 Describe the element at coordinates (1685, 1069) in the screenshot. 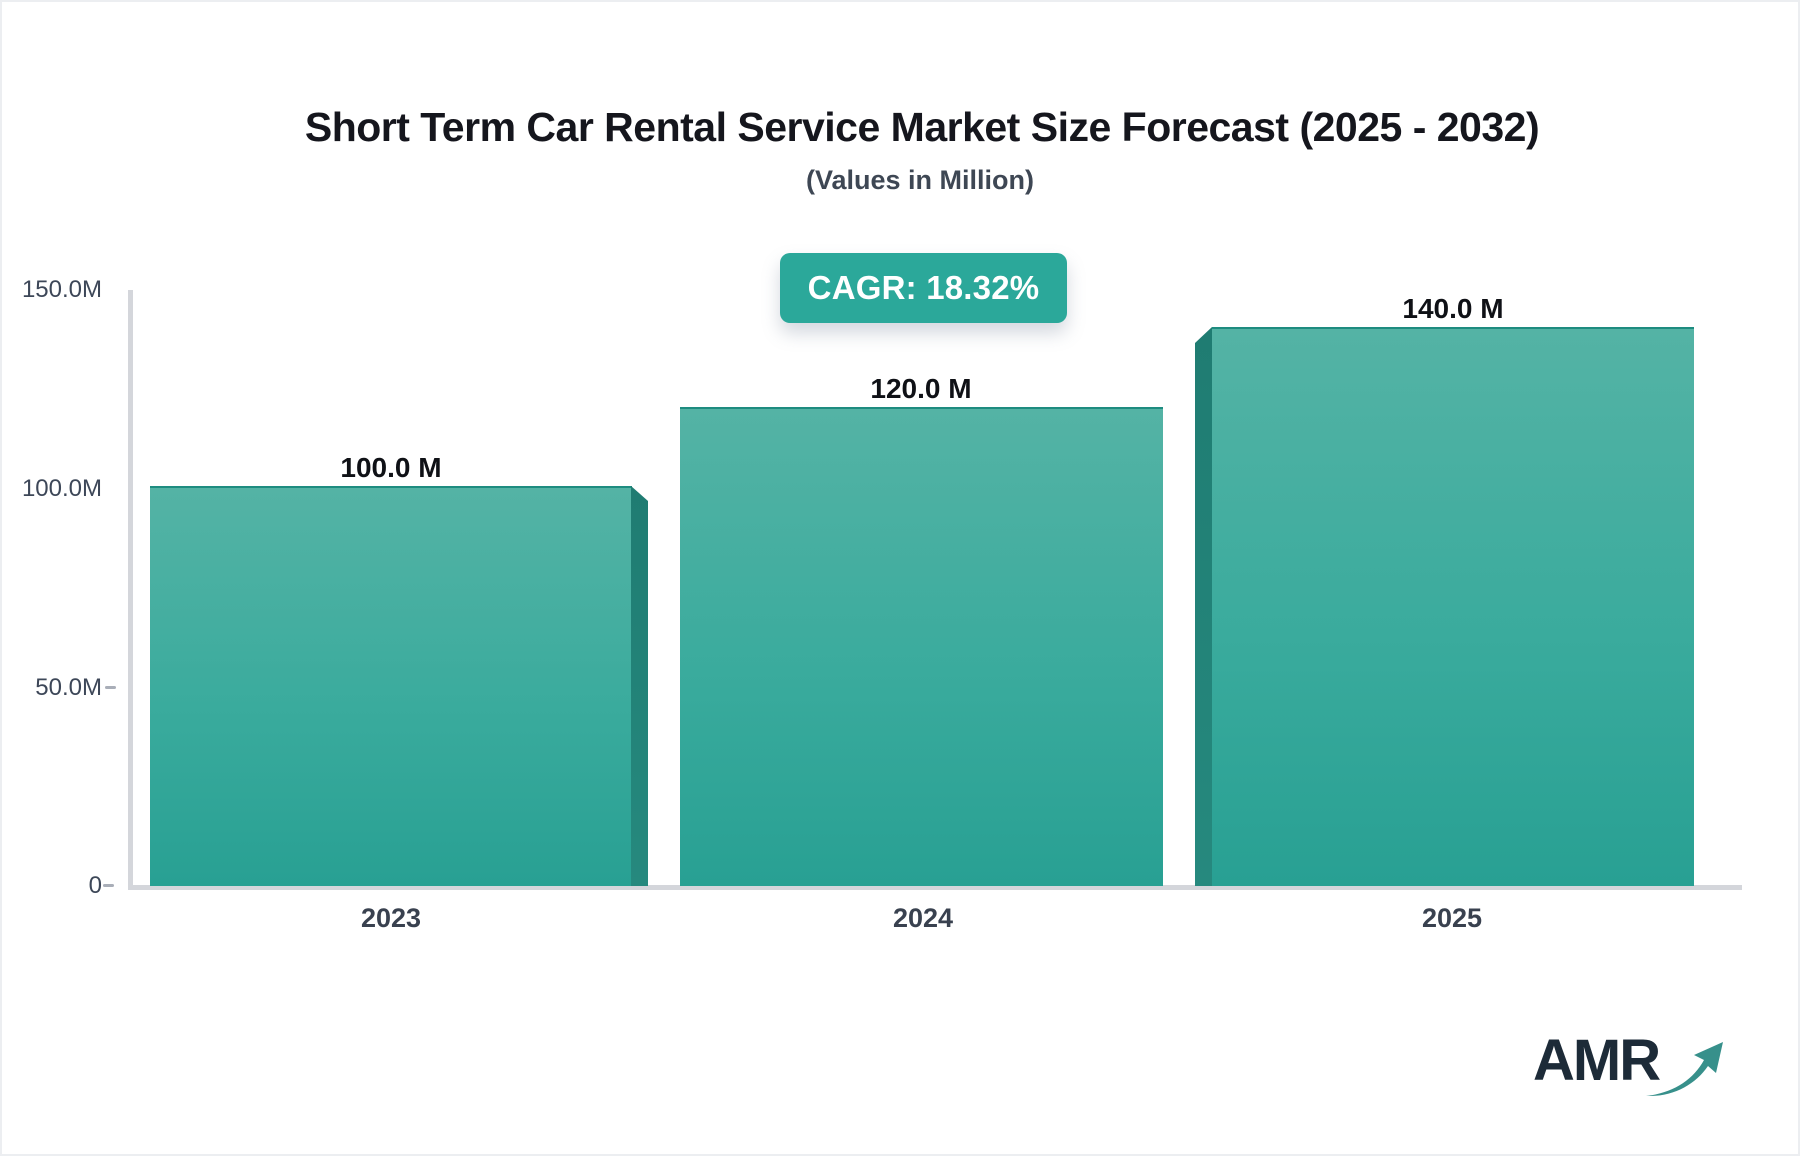

I see `growth-arrow-icon` at that location.